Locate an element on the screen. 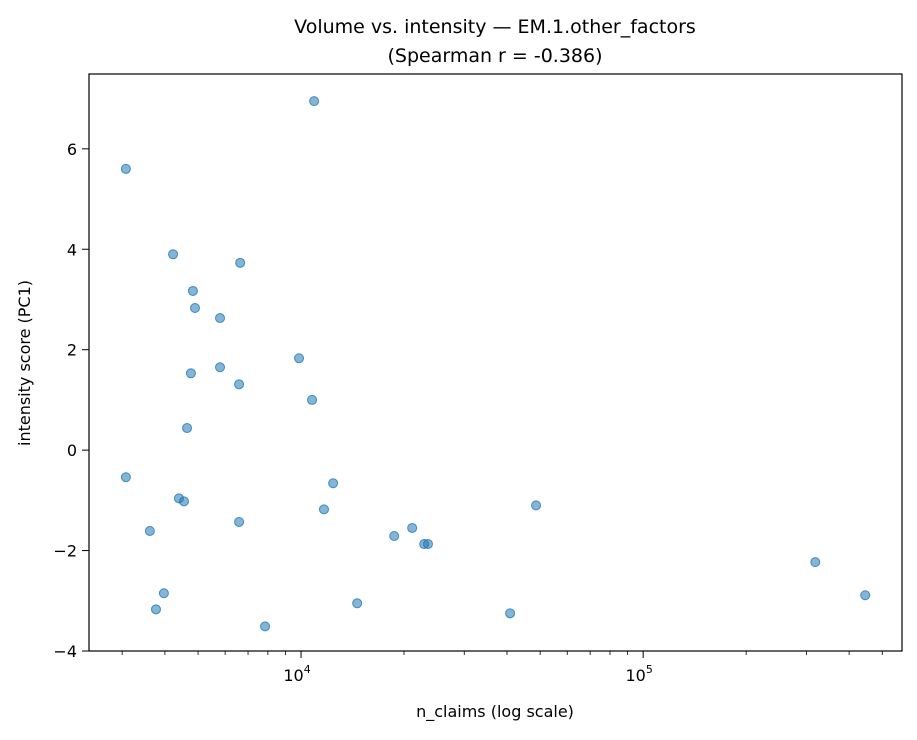 Image resolution: width=917 pixels, height=740 pixels. y-tick-label: 0 is located at coordinates (72, 450).